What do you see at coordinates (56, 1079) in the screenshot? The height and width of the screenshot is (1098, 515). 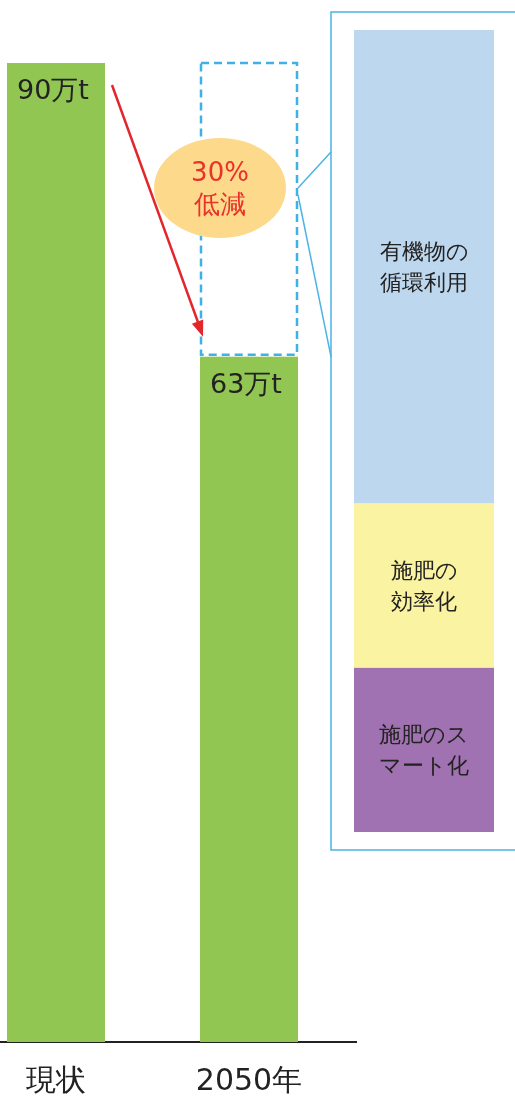 I see `x-tick-label: 現状` at bounding box center [56, 1079].